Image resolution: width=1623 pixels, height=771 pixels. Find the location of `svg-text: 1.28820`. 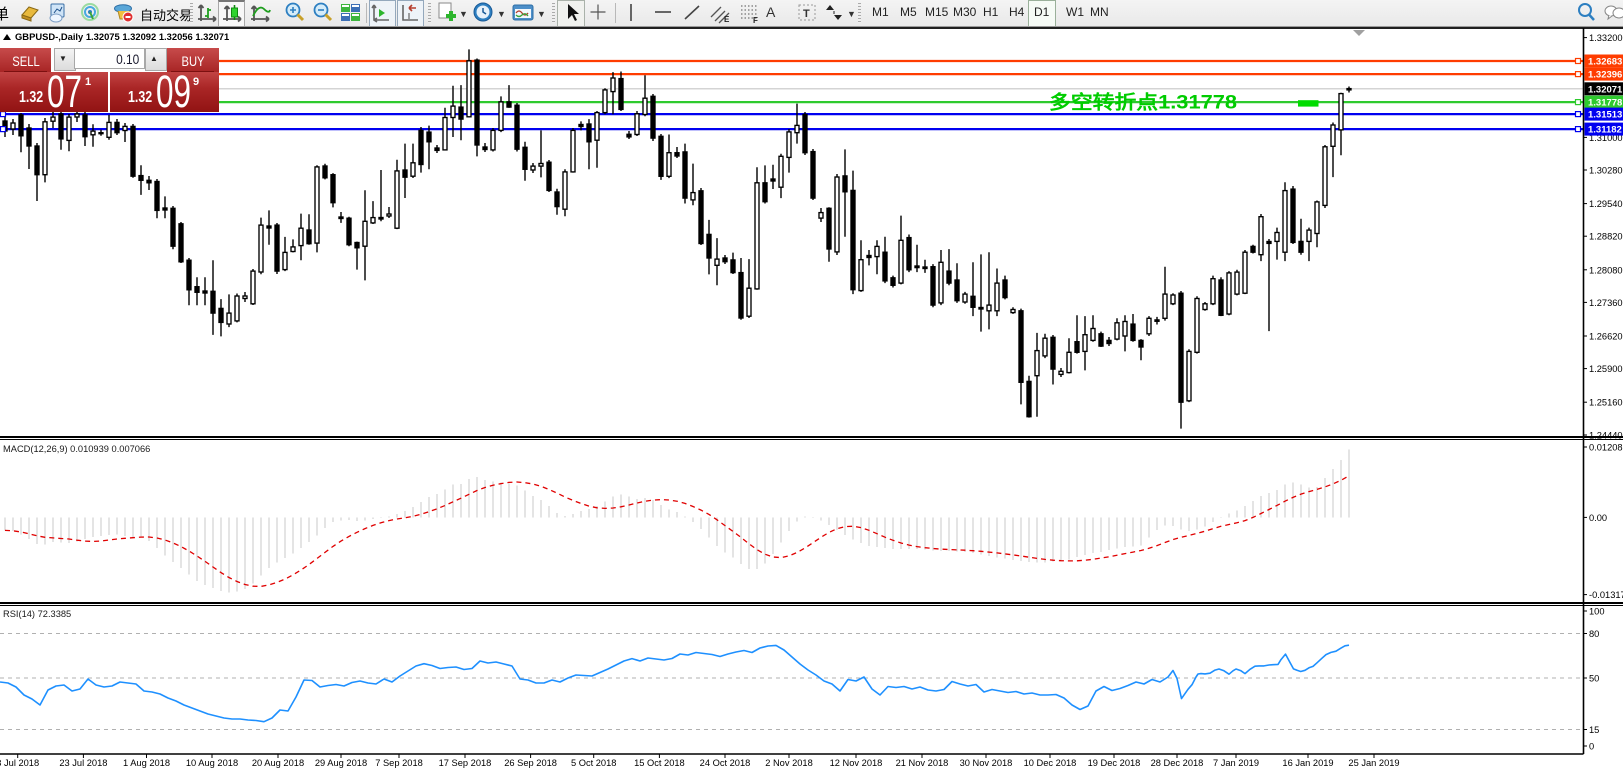

svg-text: 1.28820 is located at coordinates (1606, 237).